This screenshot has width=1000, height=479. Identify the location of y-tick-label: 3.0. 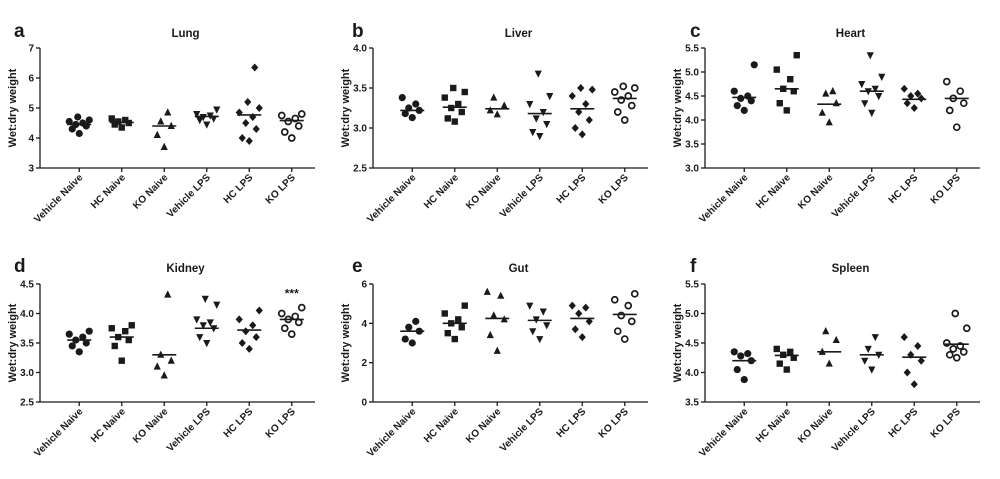
(692, 169).